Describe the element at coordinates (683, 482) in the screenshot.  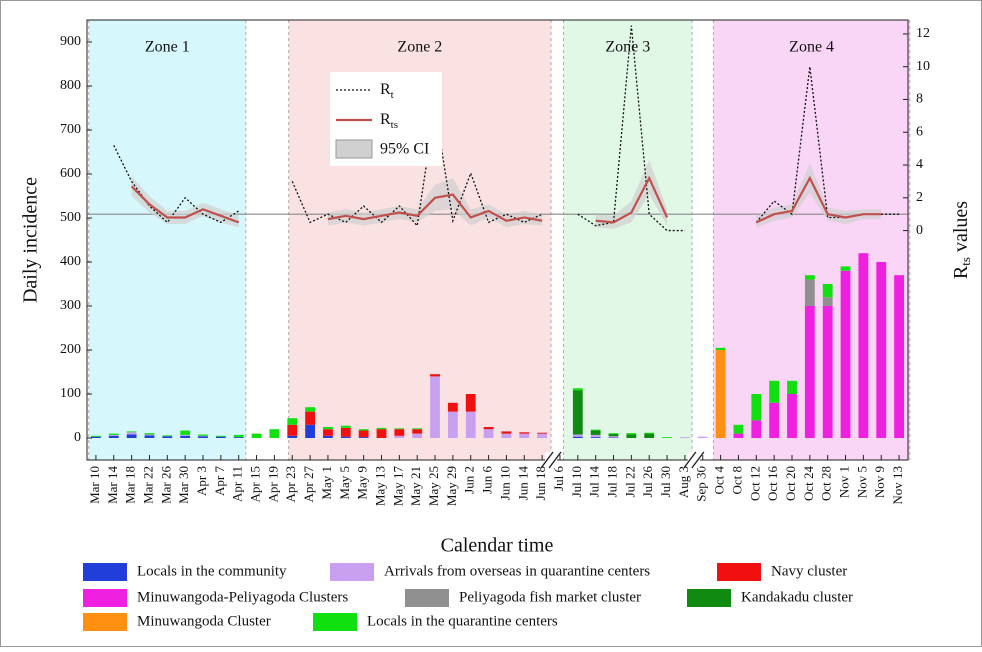
I see `x-tick-label: Aug 3` at that location.